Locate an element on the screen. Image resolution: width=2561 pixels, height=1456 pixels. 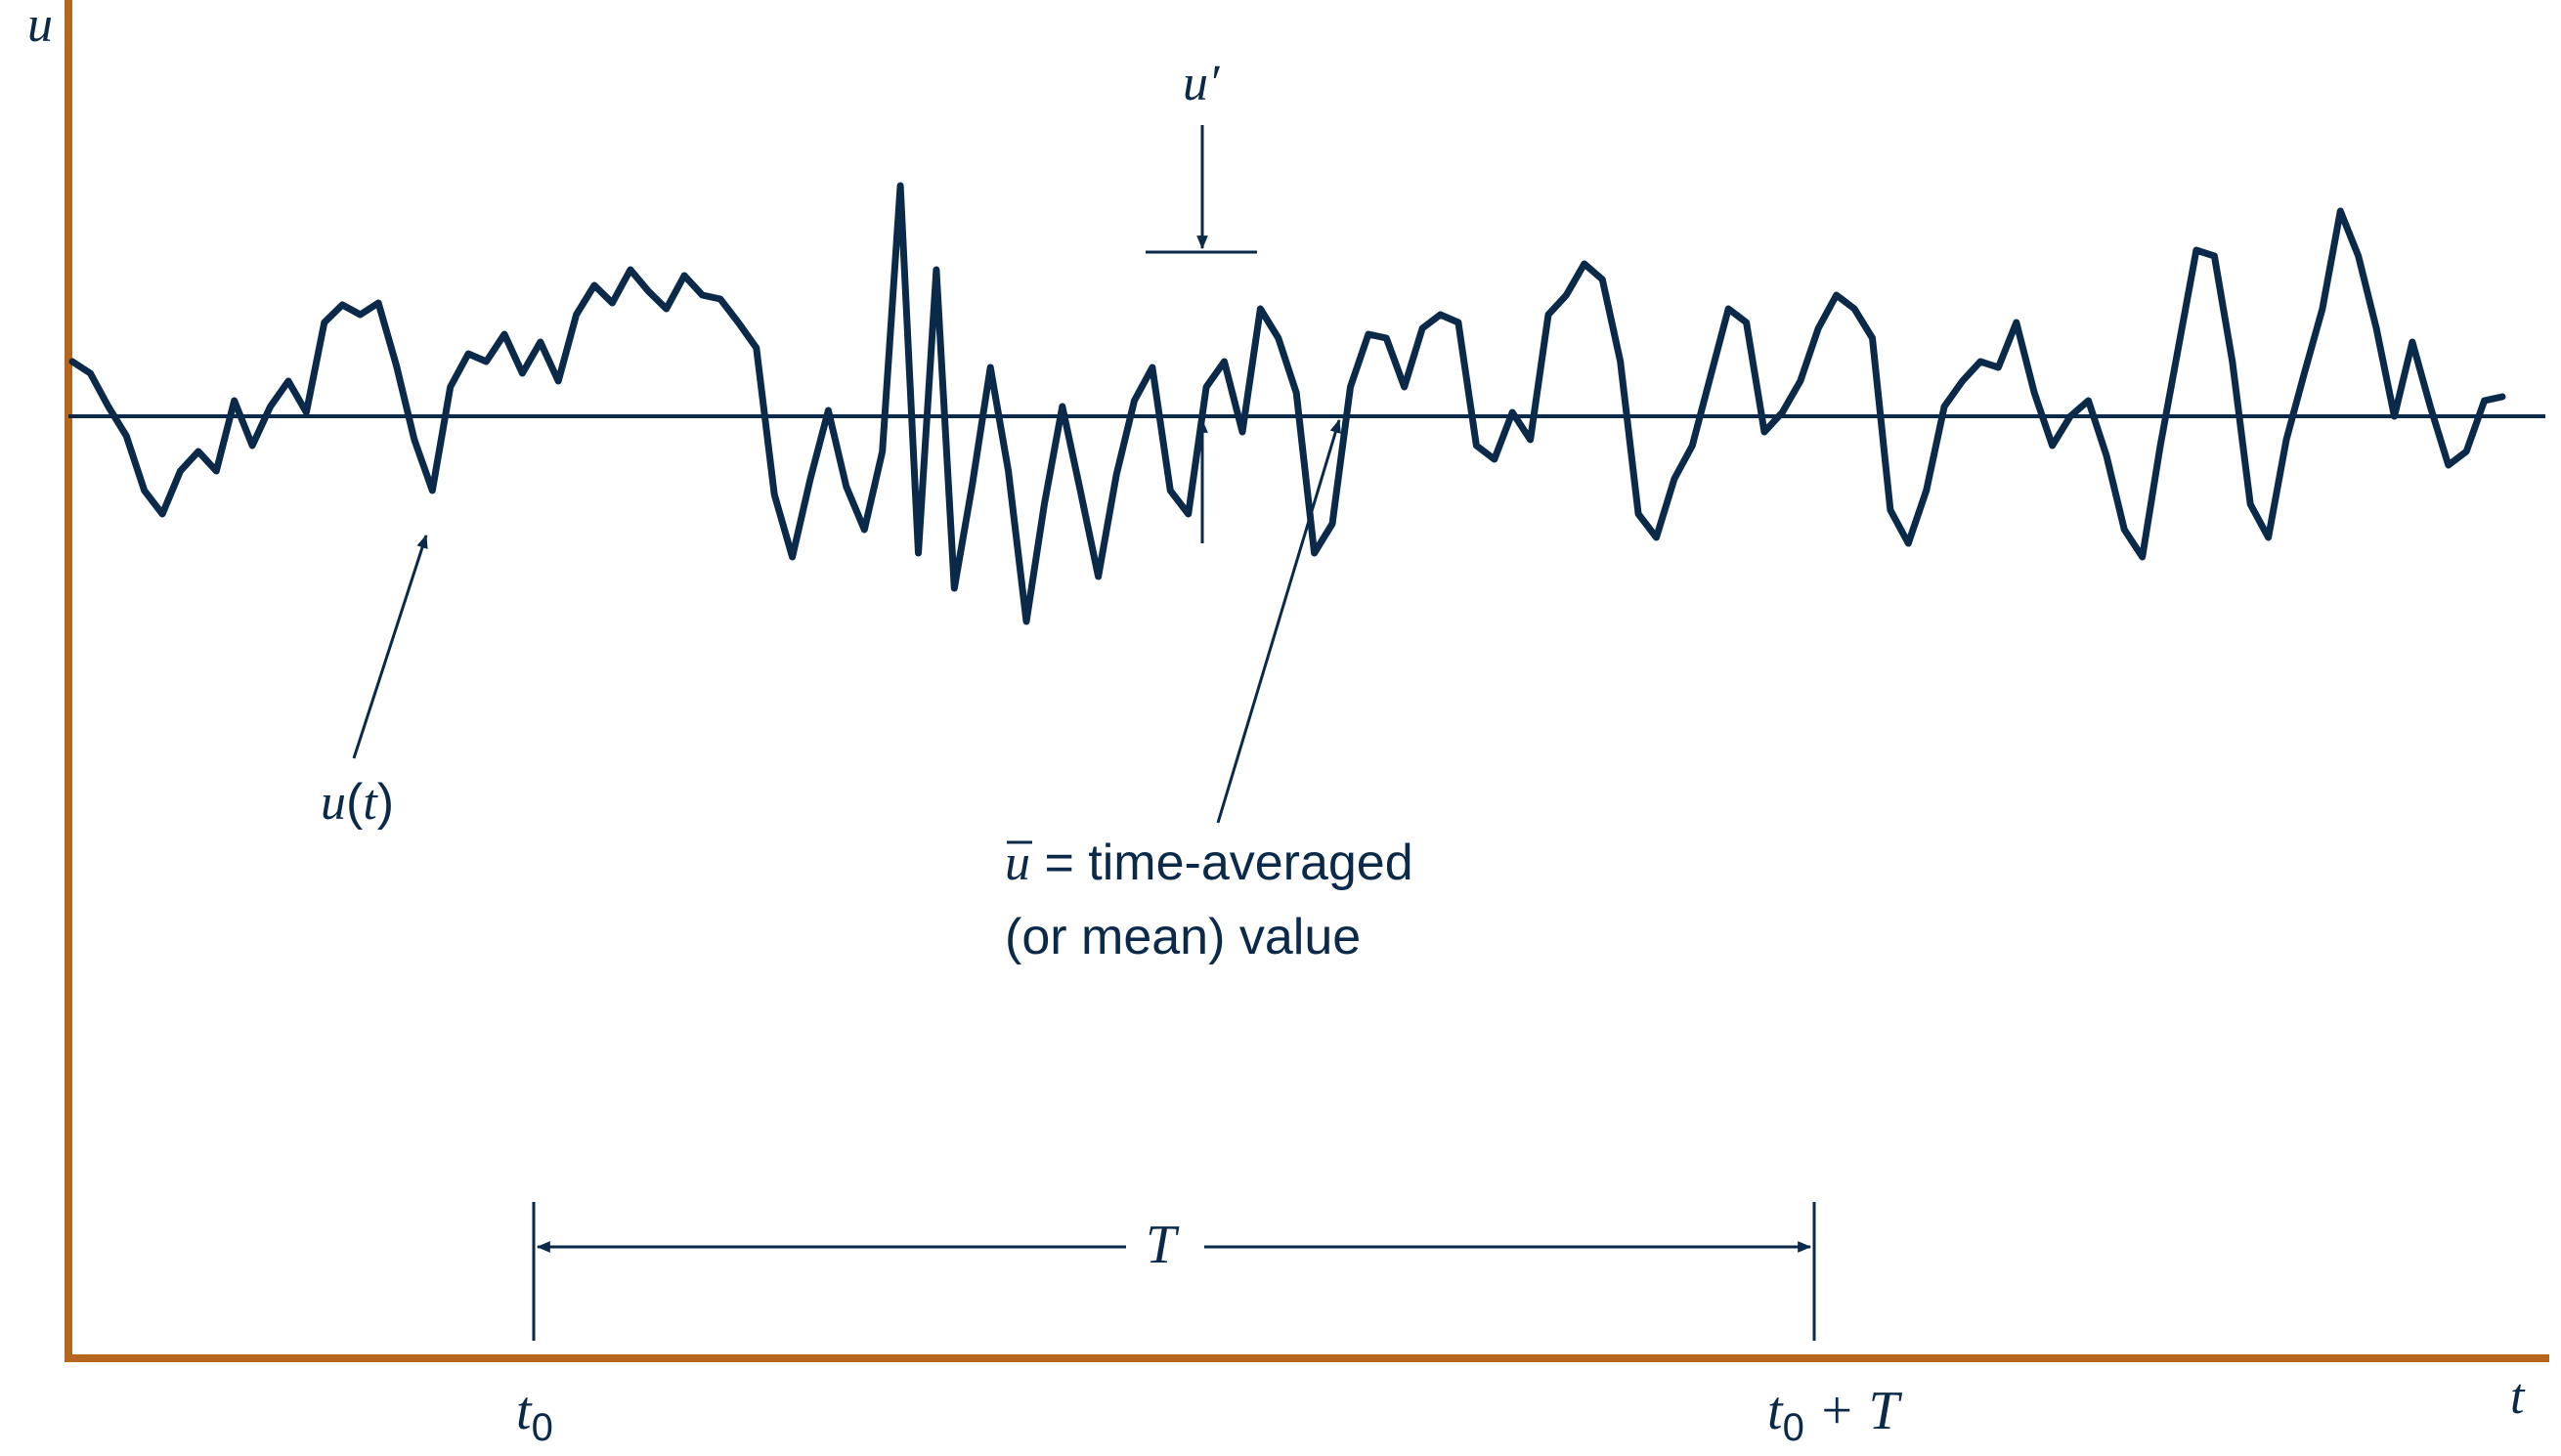
signal-label: u(t) is located at coordinates (357, 802).